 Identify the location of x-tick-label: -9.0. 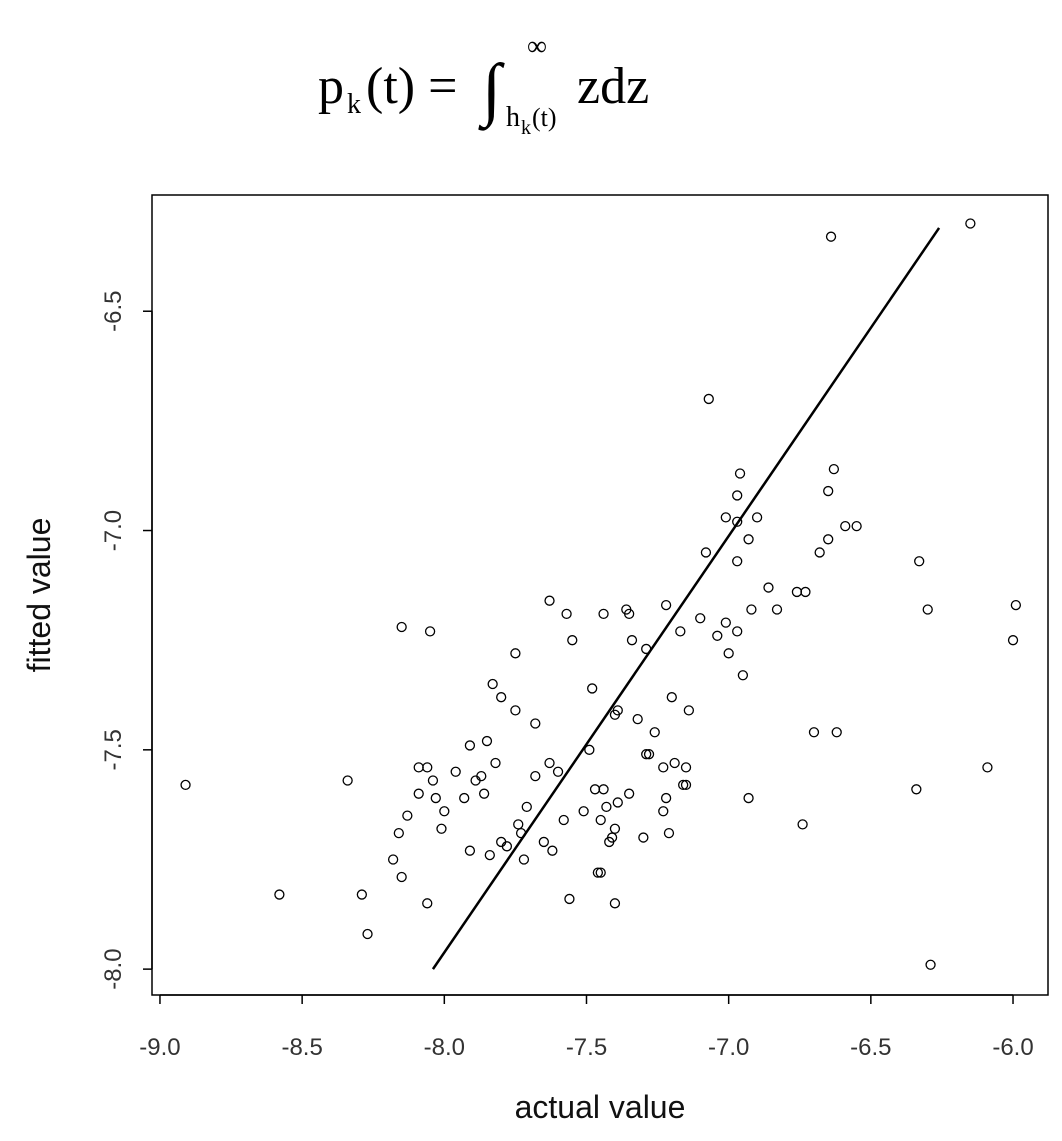
(159, 1047).